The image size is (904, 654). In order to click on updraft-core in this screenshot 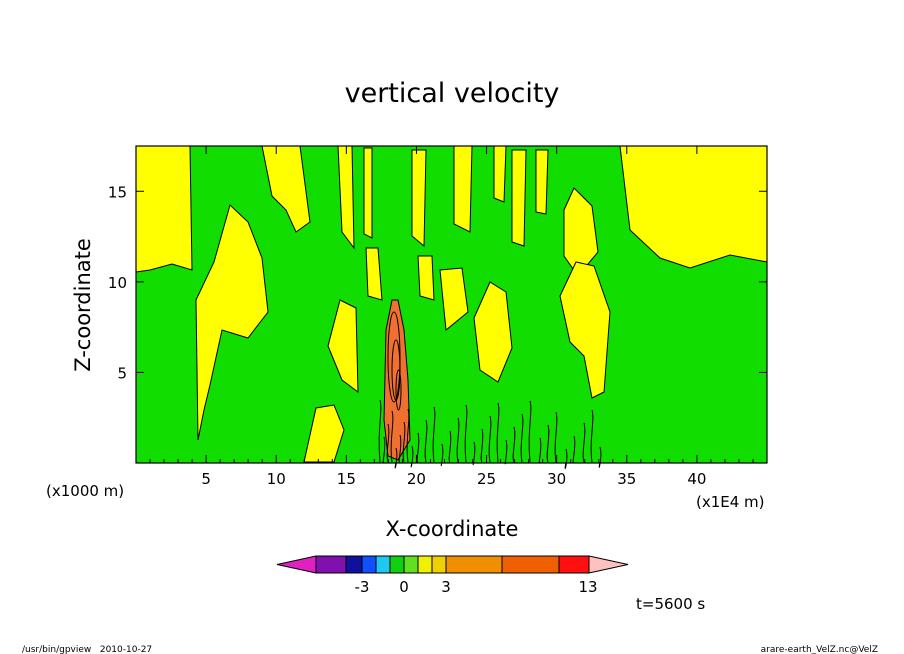, I will do `click(397, 380)`.